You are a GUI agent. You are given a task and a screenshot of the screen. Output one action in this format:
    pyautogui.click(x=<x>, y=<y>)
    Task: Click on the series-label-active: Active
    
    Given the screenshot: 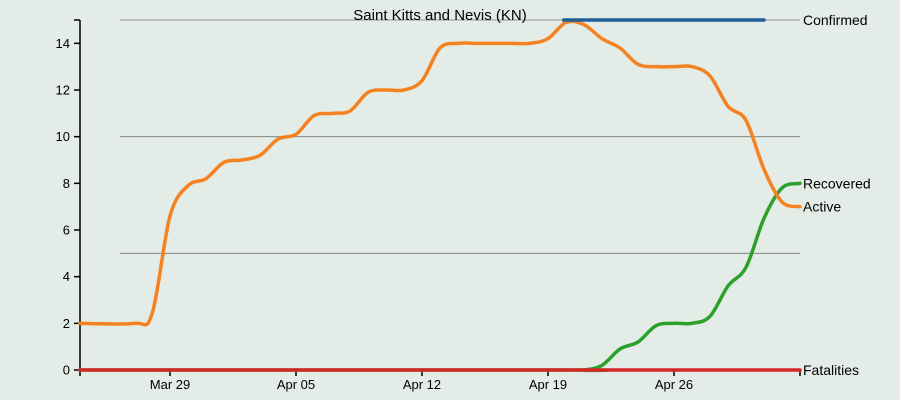 What is the action you would take?
    pyautogui.click(x=822, y=207)
    